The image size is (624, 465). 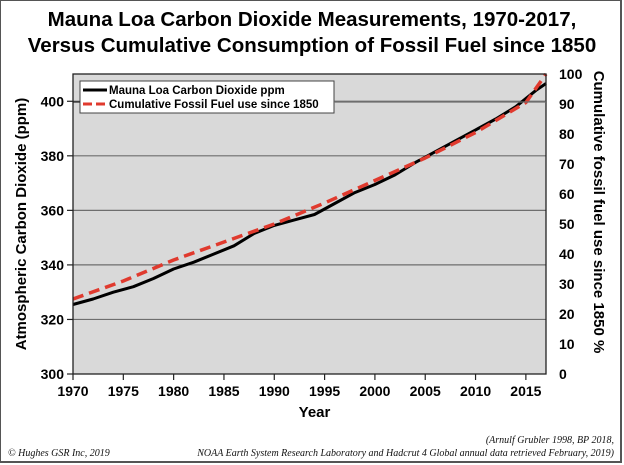 I want to click on y-tick-label: 360, so click(x=53, y=210).